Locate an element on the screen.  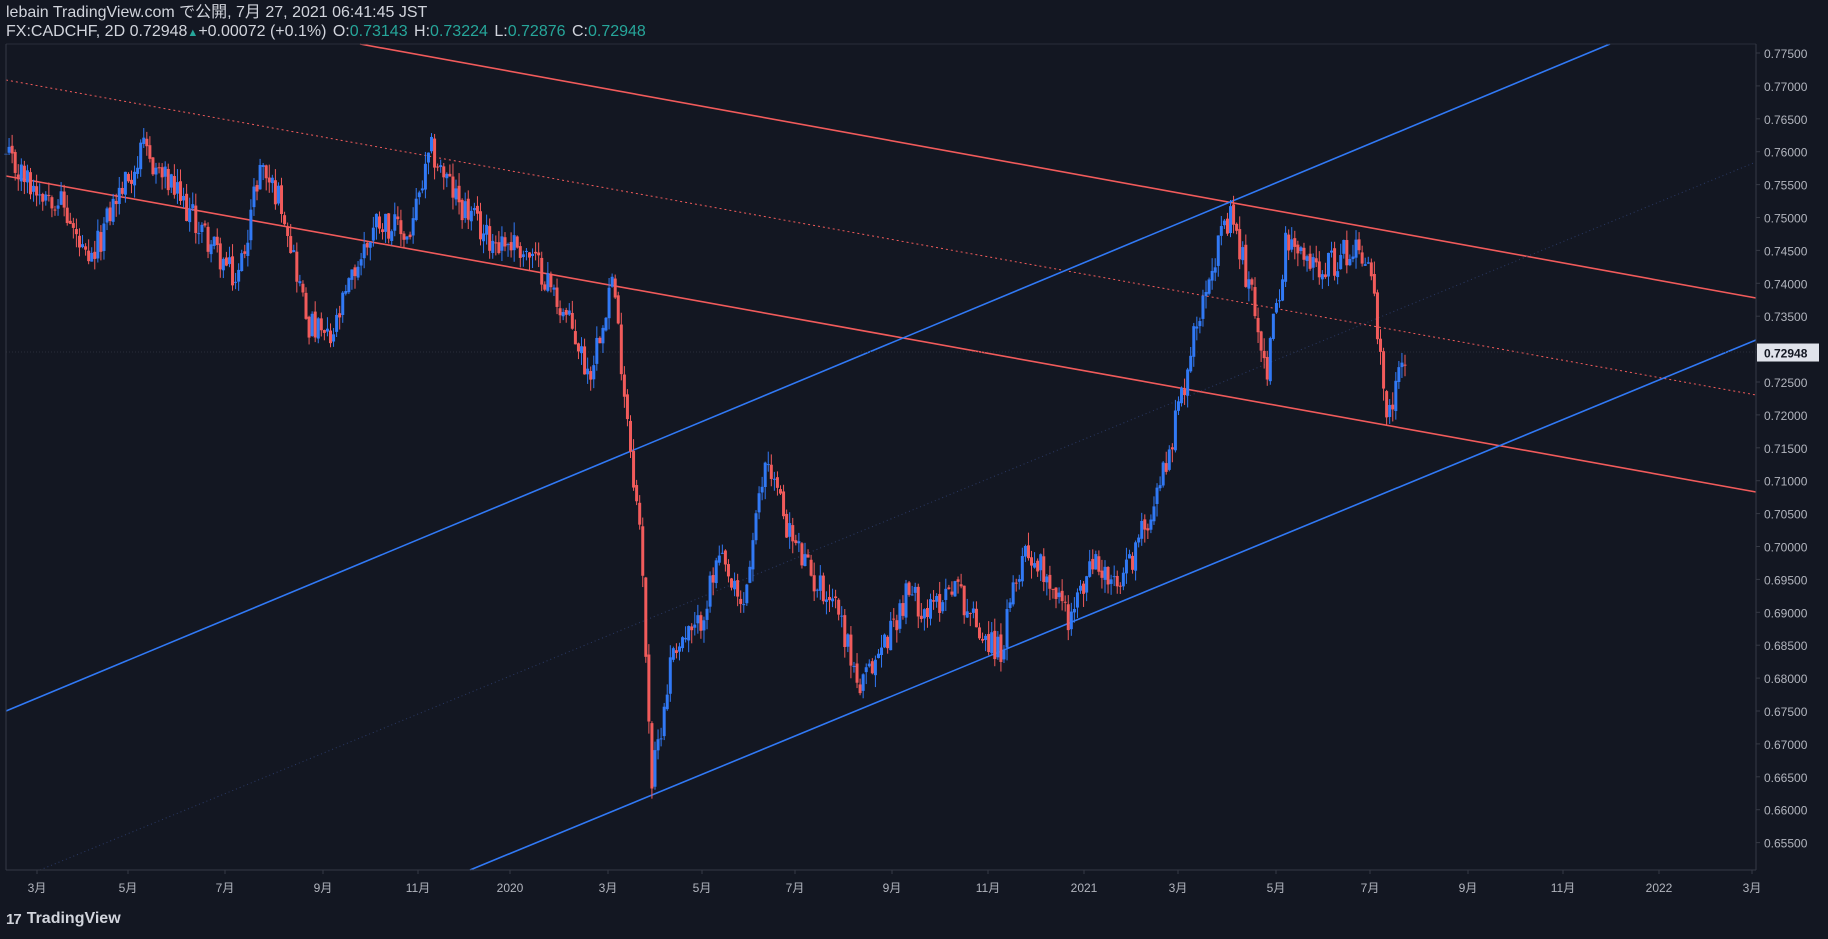
time-tick-label: 7月 is located at coordinates (225, 888).